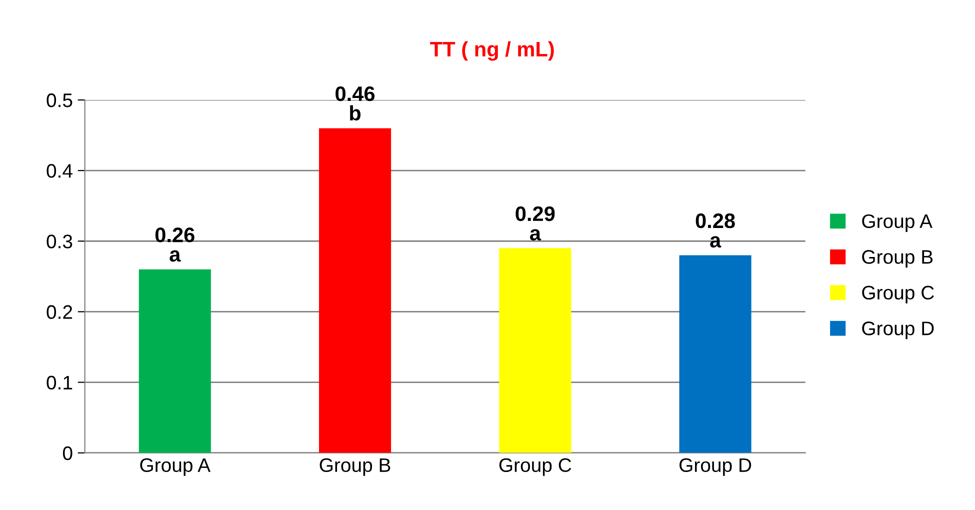 Image resolution: width=975 pixels, height=510 pixels. I want to click on y-tick-label: 0.1, so click(59, 383).